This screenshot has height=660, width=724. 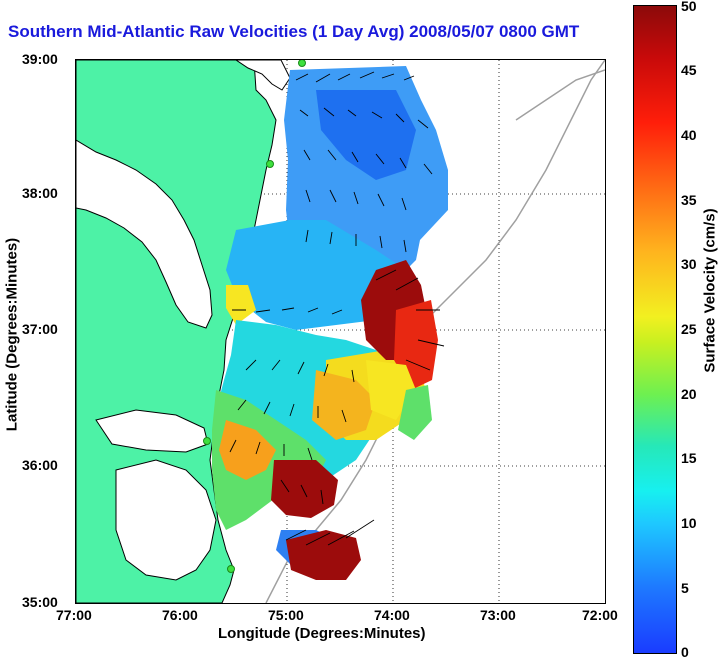 What do you see at coordinates (689, 264) in the screenshot?
I see `colorbar-tick: 30` at bounding box center [689, 264].